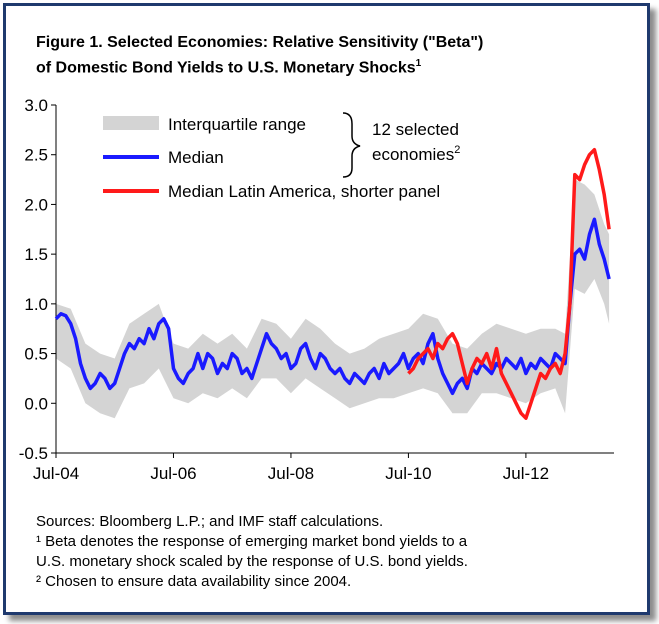 The image size is (659, 624). I want to click on x-tick-label: Jul-08, so click(291, 473).